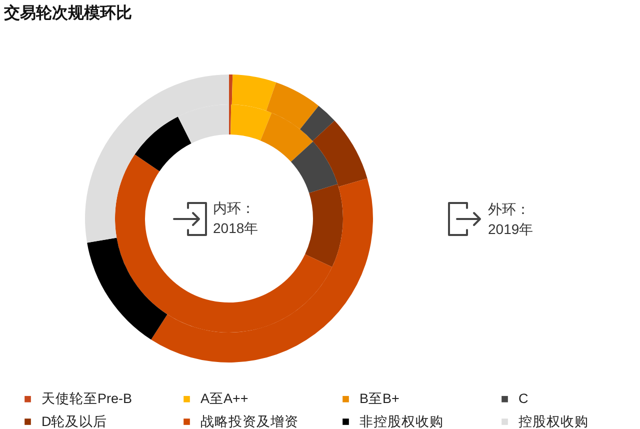  What do you see at coordinates (224, 398) in the screenshot?
I see `legend-label: A至A++` at bounding box center [224, 398].